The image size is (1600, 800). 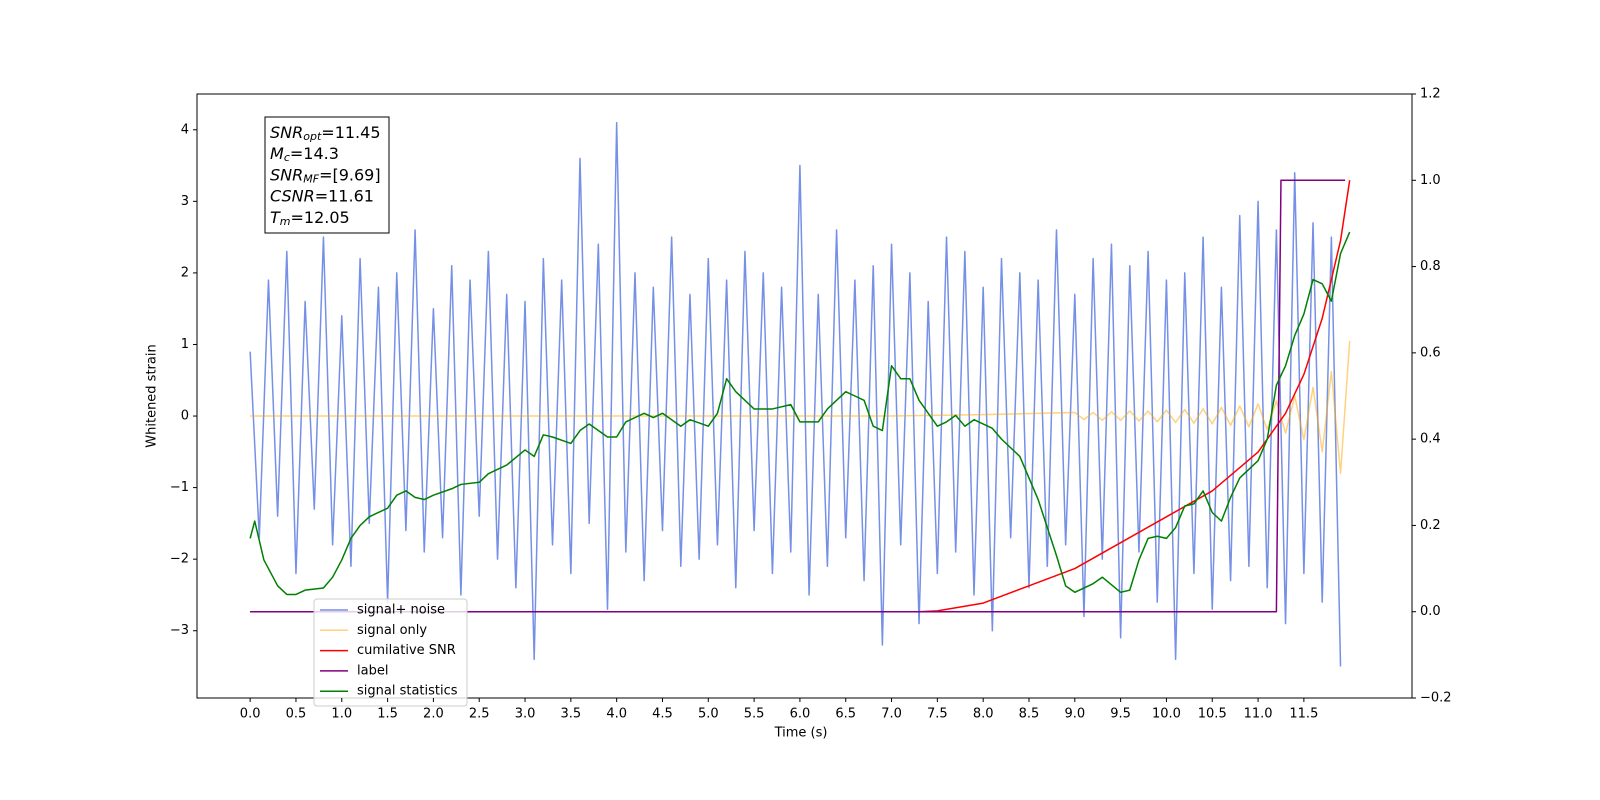 What do you see at coordinates (525, 714) in the screenshot?
I see `x-tick-label: 3.0` at bounding box center [525, 714].